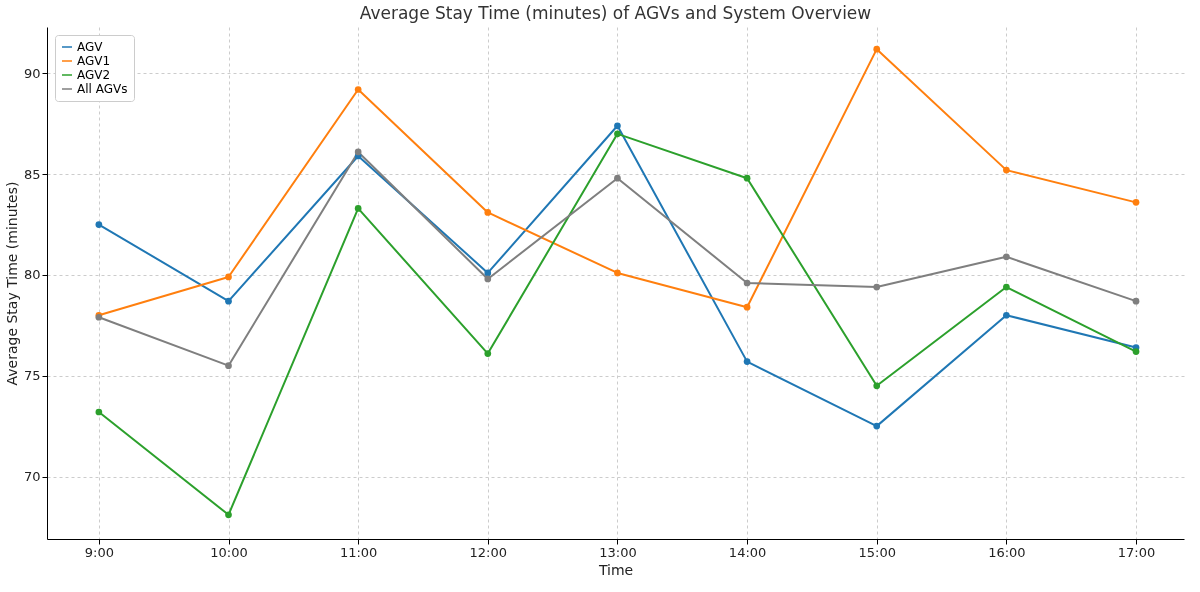  What do you see at coordinates (11, 283) in the screenshot?
I see `y-axis-title: Average Stay Time (minutes)` at bounding box center [11, 283].